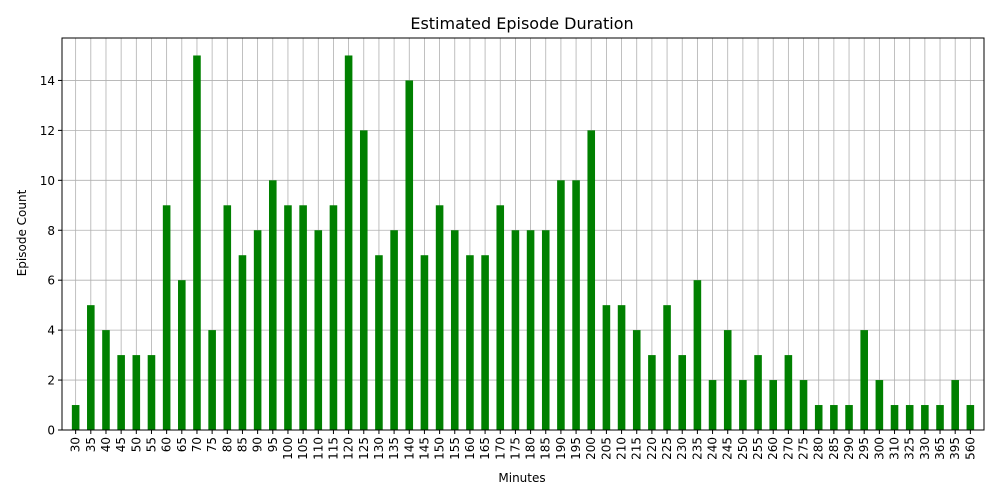  What do you see at coordinates (333, 448) in the screenshot?
I see `x-tick-label: 115` at bounding box center [333, 448].